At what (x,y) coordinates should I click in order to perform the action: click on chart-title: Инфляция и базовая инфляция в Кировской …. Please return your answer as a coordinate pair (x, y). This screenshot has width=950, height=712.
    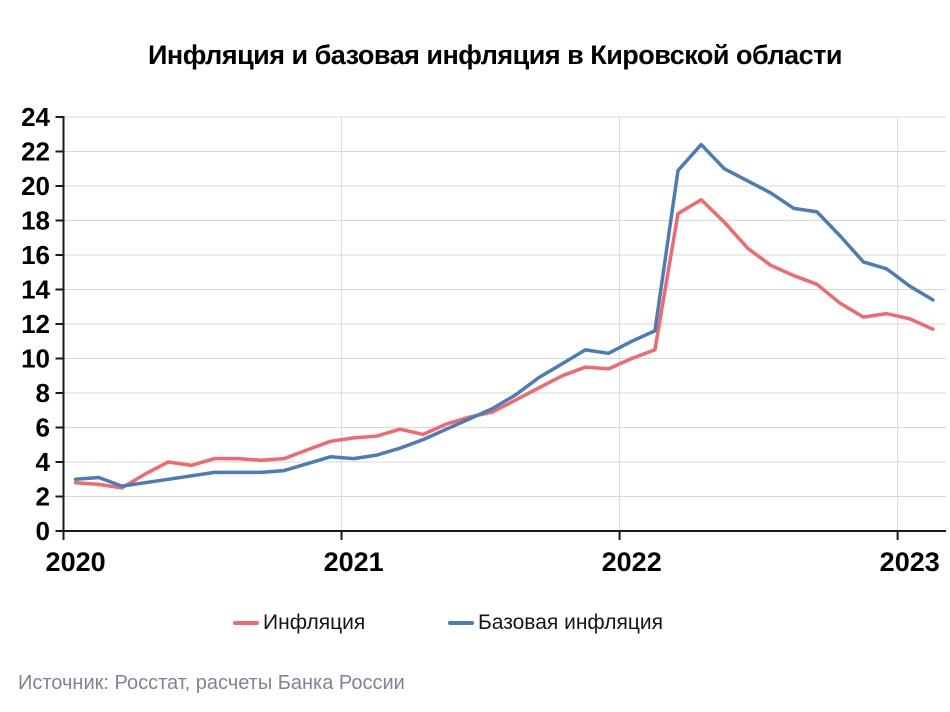
    Looking at the image, I should click on (495, 55).